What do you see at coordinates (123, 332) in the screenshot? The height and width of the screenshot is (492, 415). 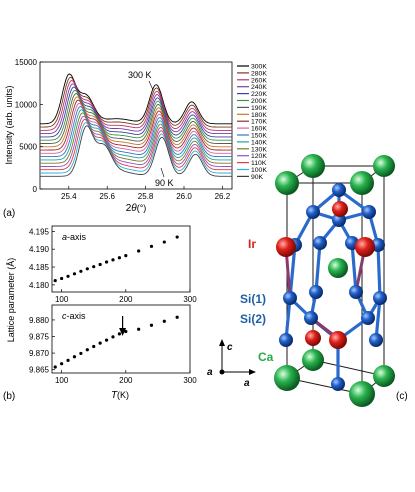 I see `transition-arrow-head` at bounding box center [123, 332].